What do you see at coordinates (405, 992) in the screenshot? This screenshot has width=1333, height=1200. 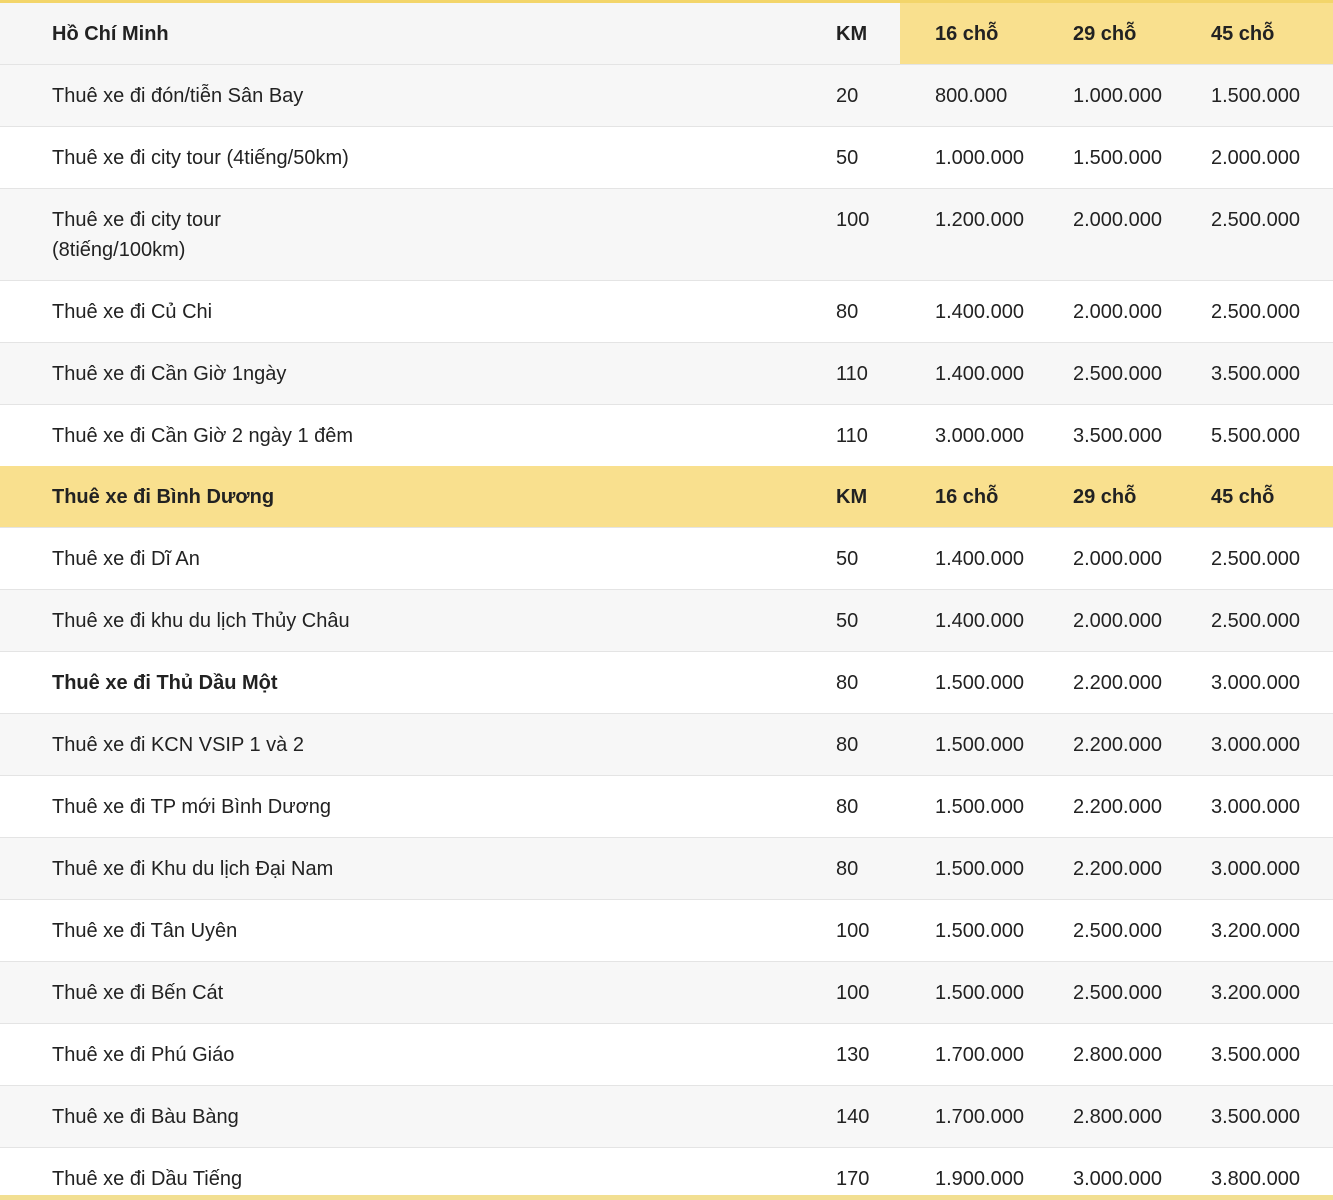 I see `row-name: Thuê xe đi Bến Cát` at bounding box center [405, 992].